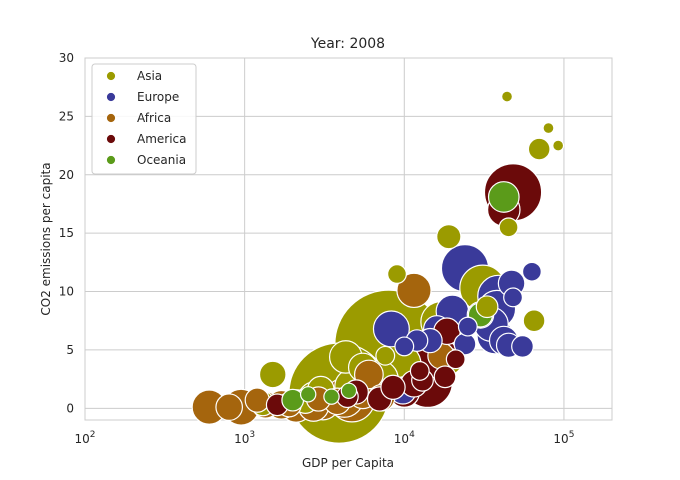  I want to click on legend-label: America, so click(162, 139).